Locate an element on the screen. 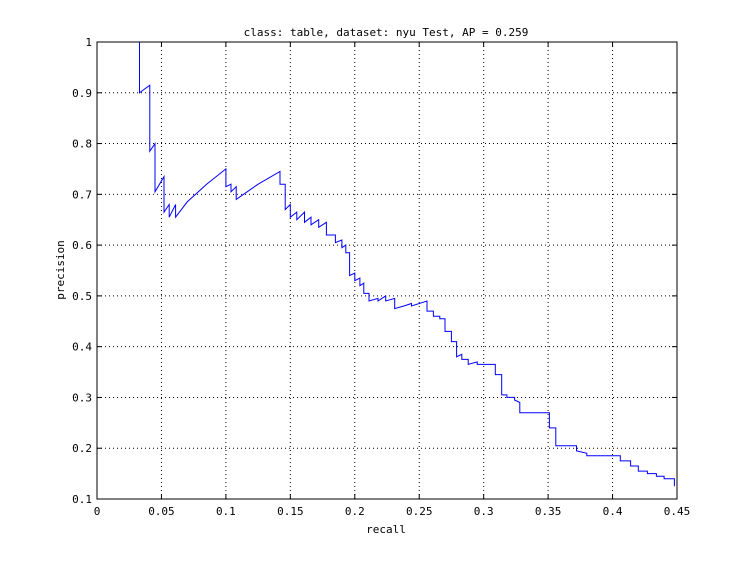 Image resolution: width=748 pixels, height=561 pixels. x-tick-label: 0 is located at coordinates (97, 511).